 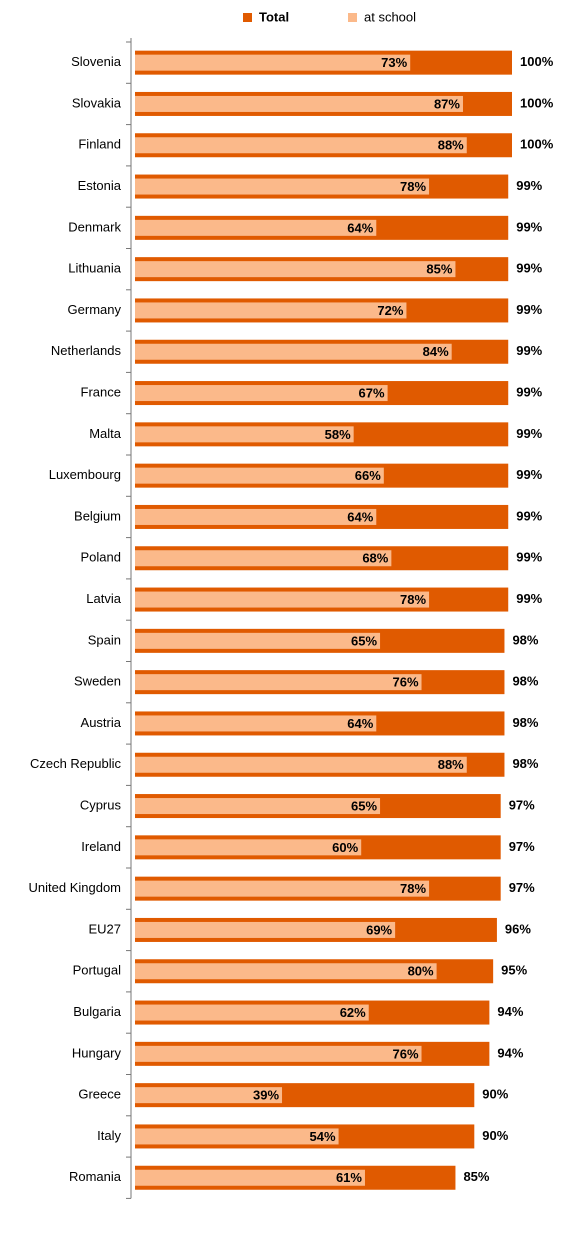 What do you see at coordinates (353, 1012) in the screenshot?
I see `value-label: 62%` at bounding box center [353, 1012].